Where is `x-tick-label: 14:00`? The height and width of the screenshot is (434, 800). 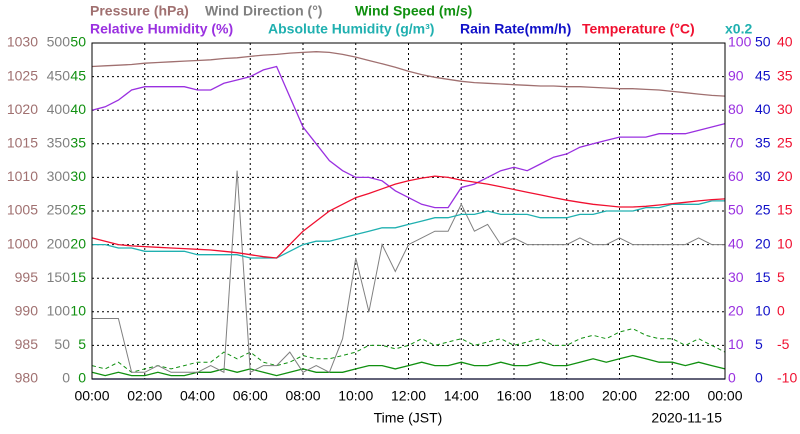 x-tick-label: 14:00 is located at coordinates (461, 396).